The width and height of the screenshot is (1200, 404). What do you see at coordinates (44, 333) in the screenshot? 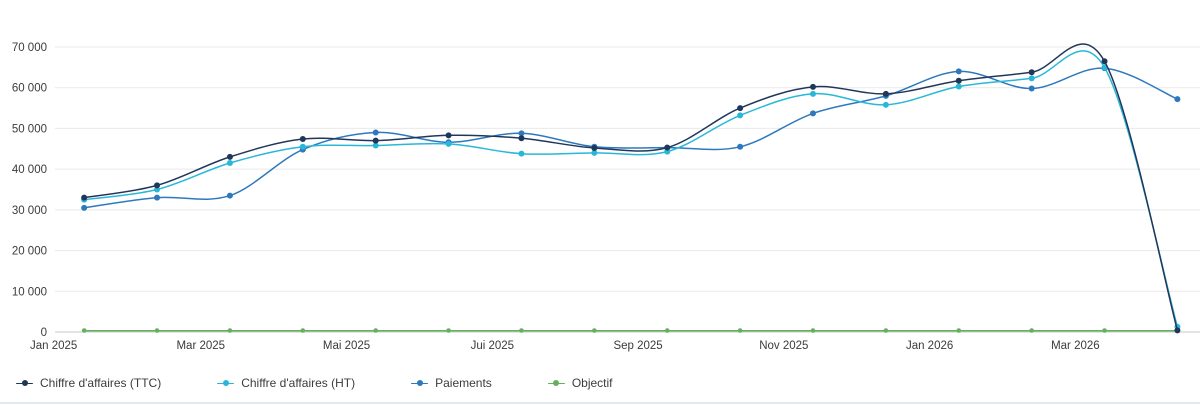
I see `y-tick-label: 0` at bounding box center [44, 333].